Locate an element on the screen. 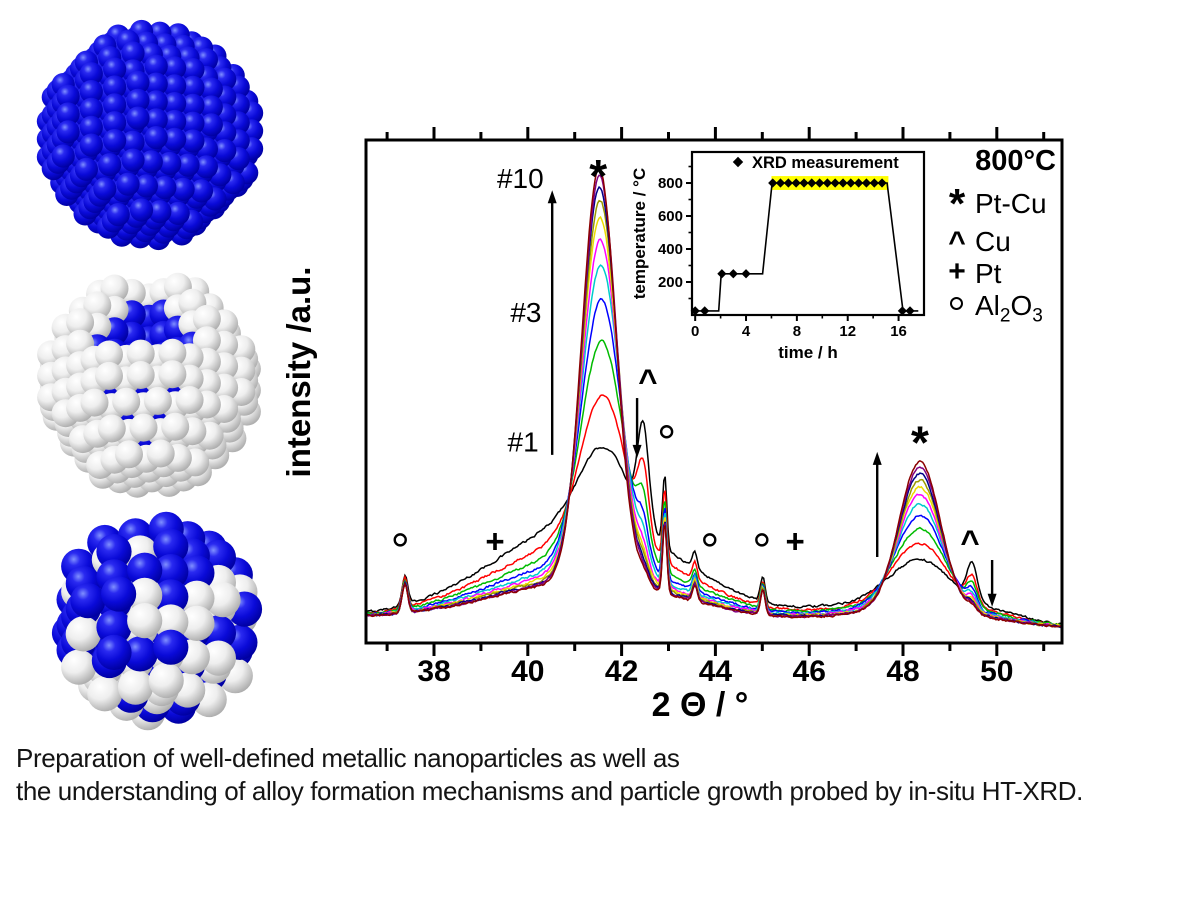 The height and width of the screenshot is (900, 1200). nanoparticle-image-pure-metal is located at coordinates (150, 135).